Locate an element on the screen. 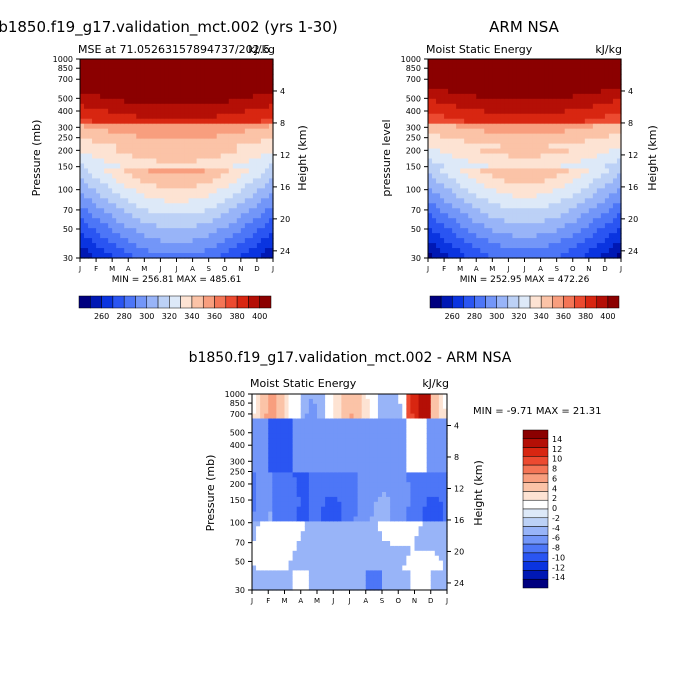  colorbar-label: 320 is located at coordinates (169, 316).